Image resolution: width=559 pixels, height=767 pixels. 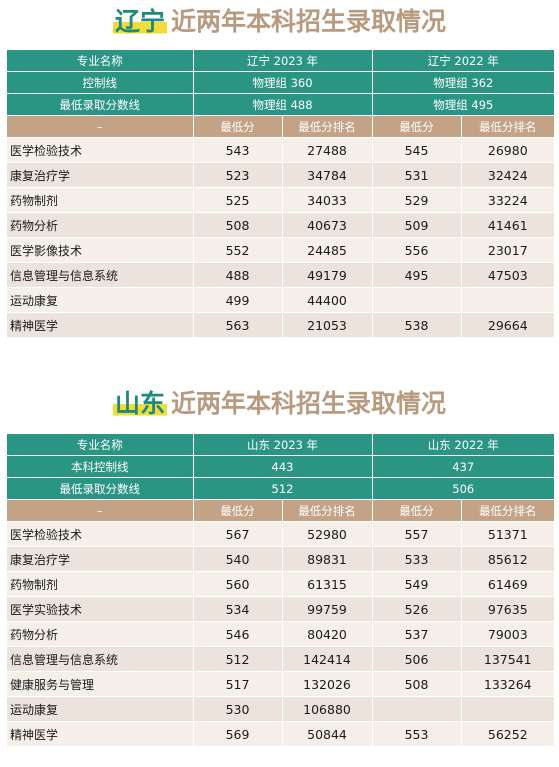 What do you see at coordinates (508, 559) in the screenshot?
I see `year2-min-rank-cell: 85612` at bounding box center [508, 559].